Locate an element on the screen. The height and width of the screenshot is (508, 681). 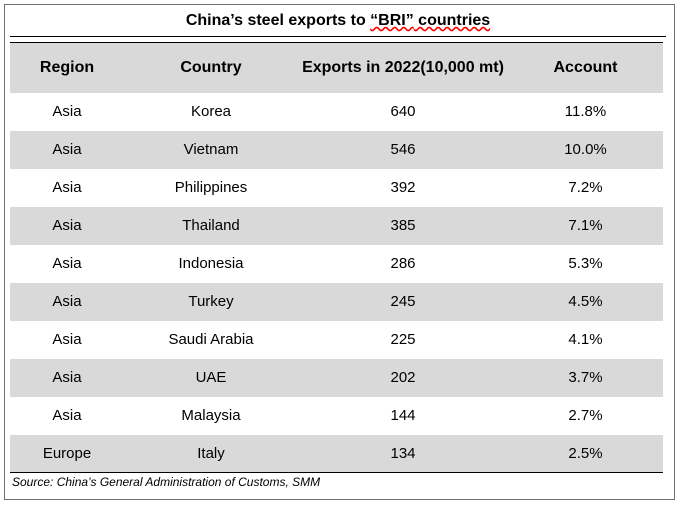
cell-country: Vietnam is located at coordinates (211, 149).